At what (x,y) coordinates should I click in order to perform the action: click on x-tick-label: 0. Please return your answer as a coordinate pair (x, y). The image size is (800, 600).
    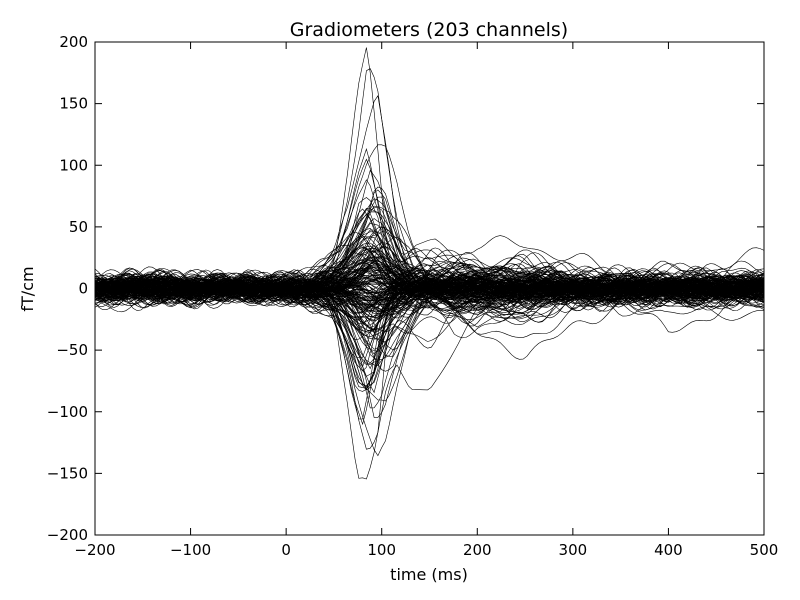
    Looking at the image, I should click on (286, 550).